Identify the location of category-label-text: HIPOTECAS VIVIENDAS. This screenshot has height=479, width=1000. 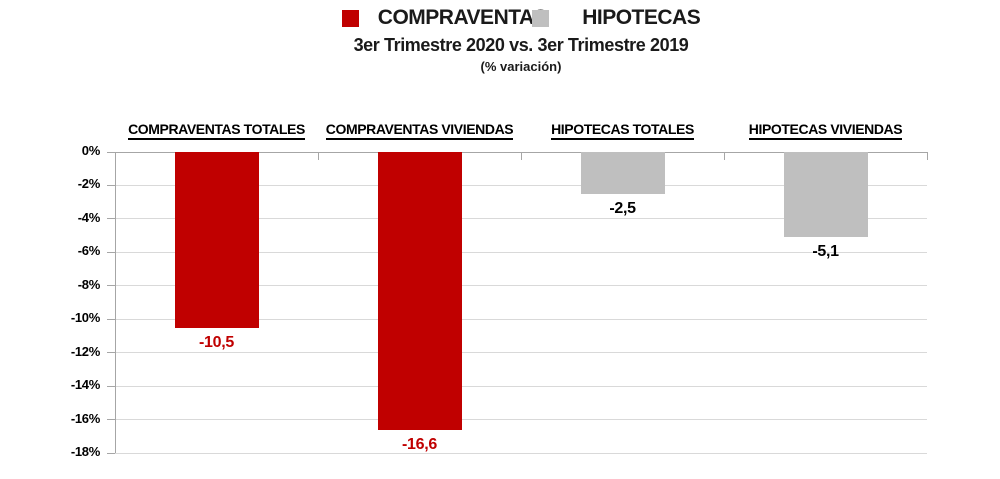
(825, 130).